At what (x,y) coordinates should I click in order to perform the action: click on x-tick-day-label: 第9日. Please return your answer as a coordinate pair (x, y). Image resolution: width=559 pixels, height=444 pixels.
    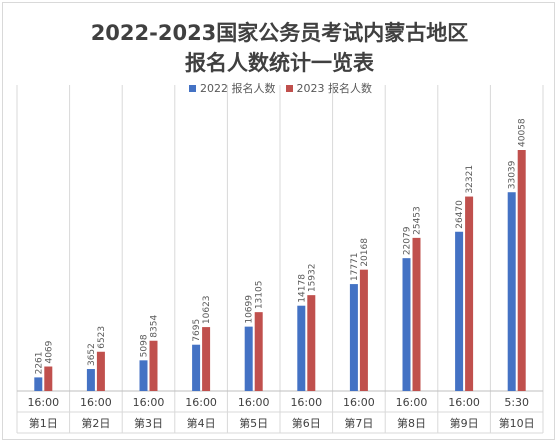
    Looking at the image, I should click on (464, 423).